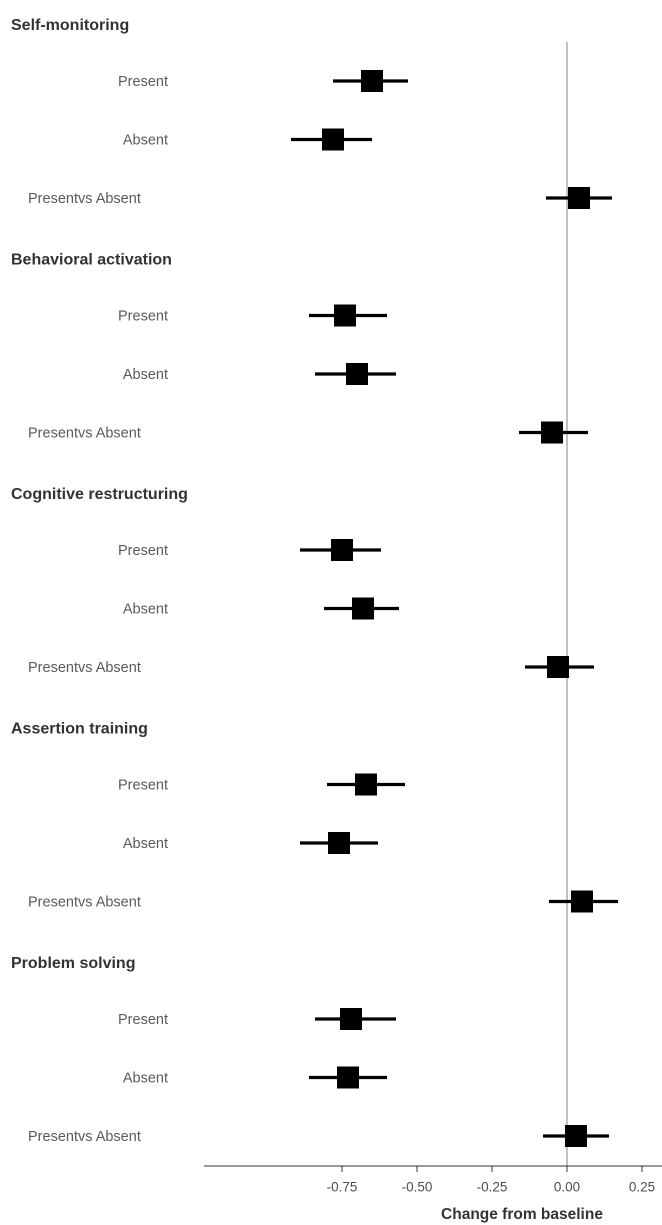 This screenshot has height=1225, width=662. I want to click on group-title: Cognitive restructuring, so click(99, 494).